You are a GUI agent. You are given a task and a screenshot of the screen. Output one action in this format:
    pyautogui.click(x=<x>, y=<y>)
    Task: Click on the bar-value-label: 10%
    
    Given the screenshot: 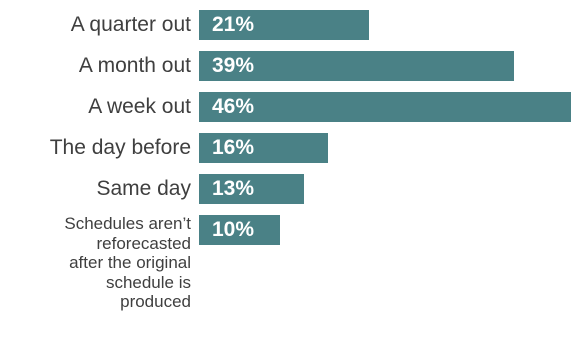 What is the action you would take?
    pyautogui.click(x=233, y=229)
    